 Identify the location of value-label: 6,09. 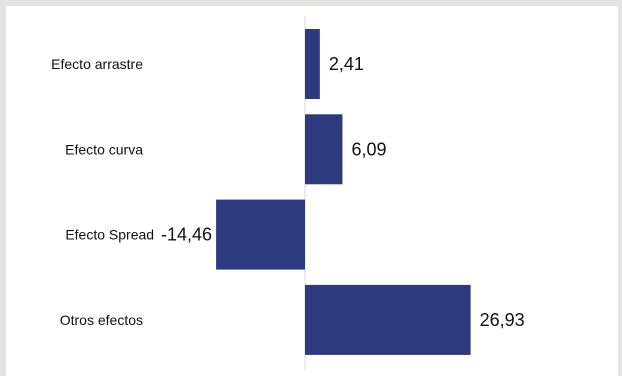
(368, 149).